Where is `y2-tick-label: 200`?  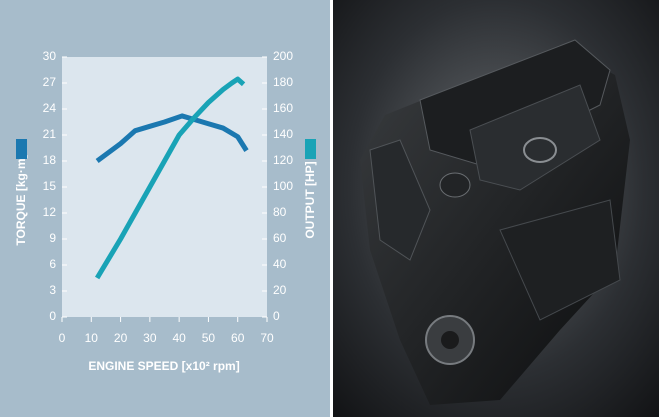
y2-tick-label: 200 is located at coordinates (283, 56).